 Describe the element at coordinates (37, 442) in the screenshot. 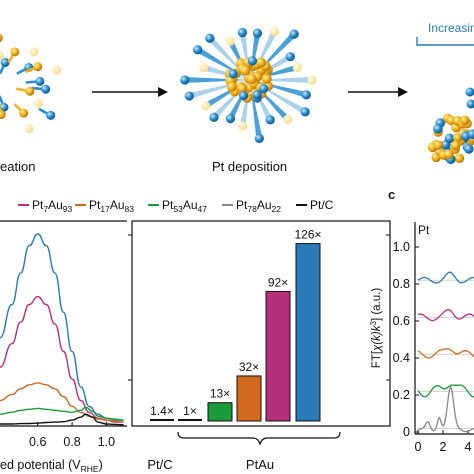

I see `x-tick-label: 0.6` at that location.